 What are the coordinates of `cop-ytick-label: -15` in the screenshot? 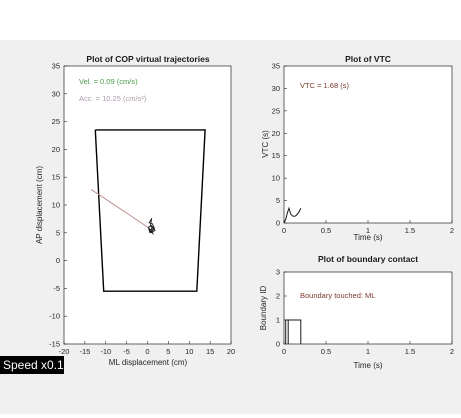 It's located at (54, 344).